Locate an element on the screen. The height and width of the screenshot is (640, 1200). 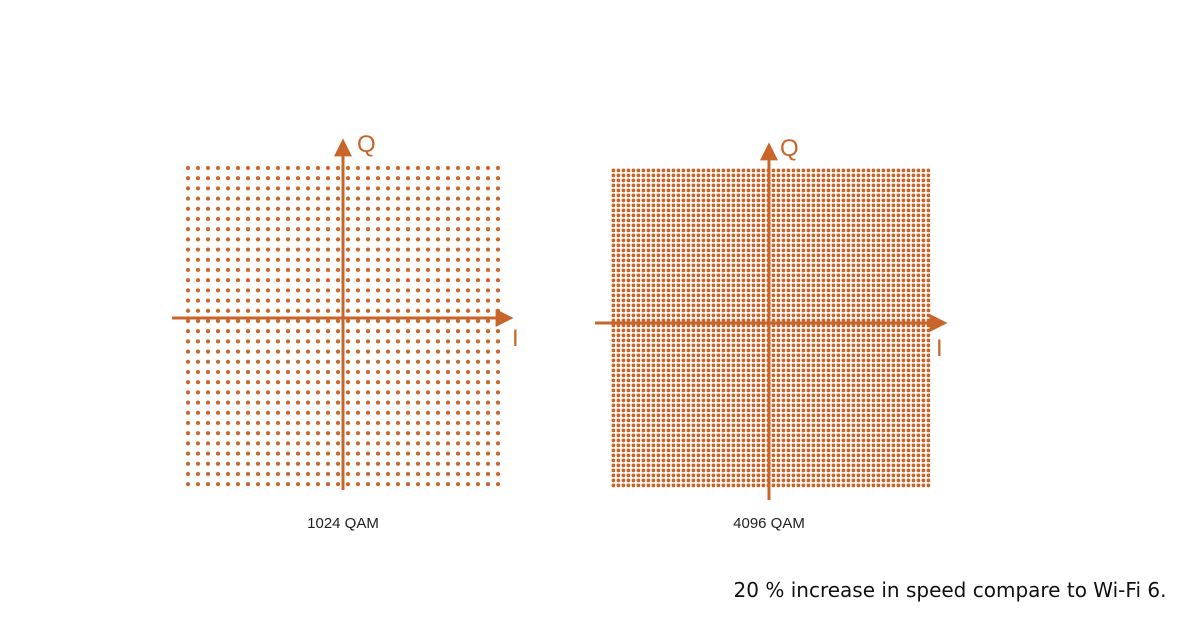
caption: 1024 QAM is located at coordinates (343, 523).